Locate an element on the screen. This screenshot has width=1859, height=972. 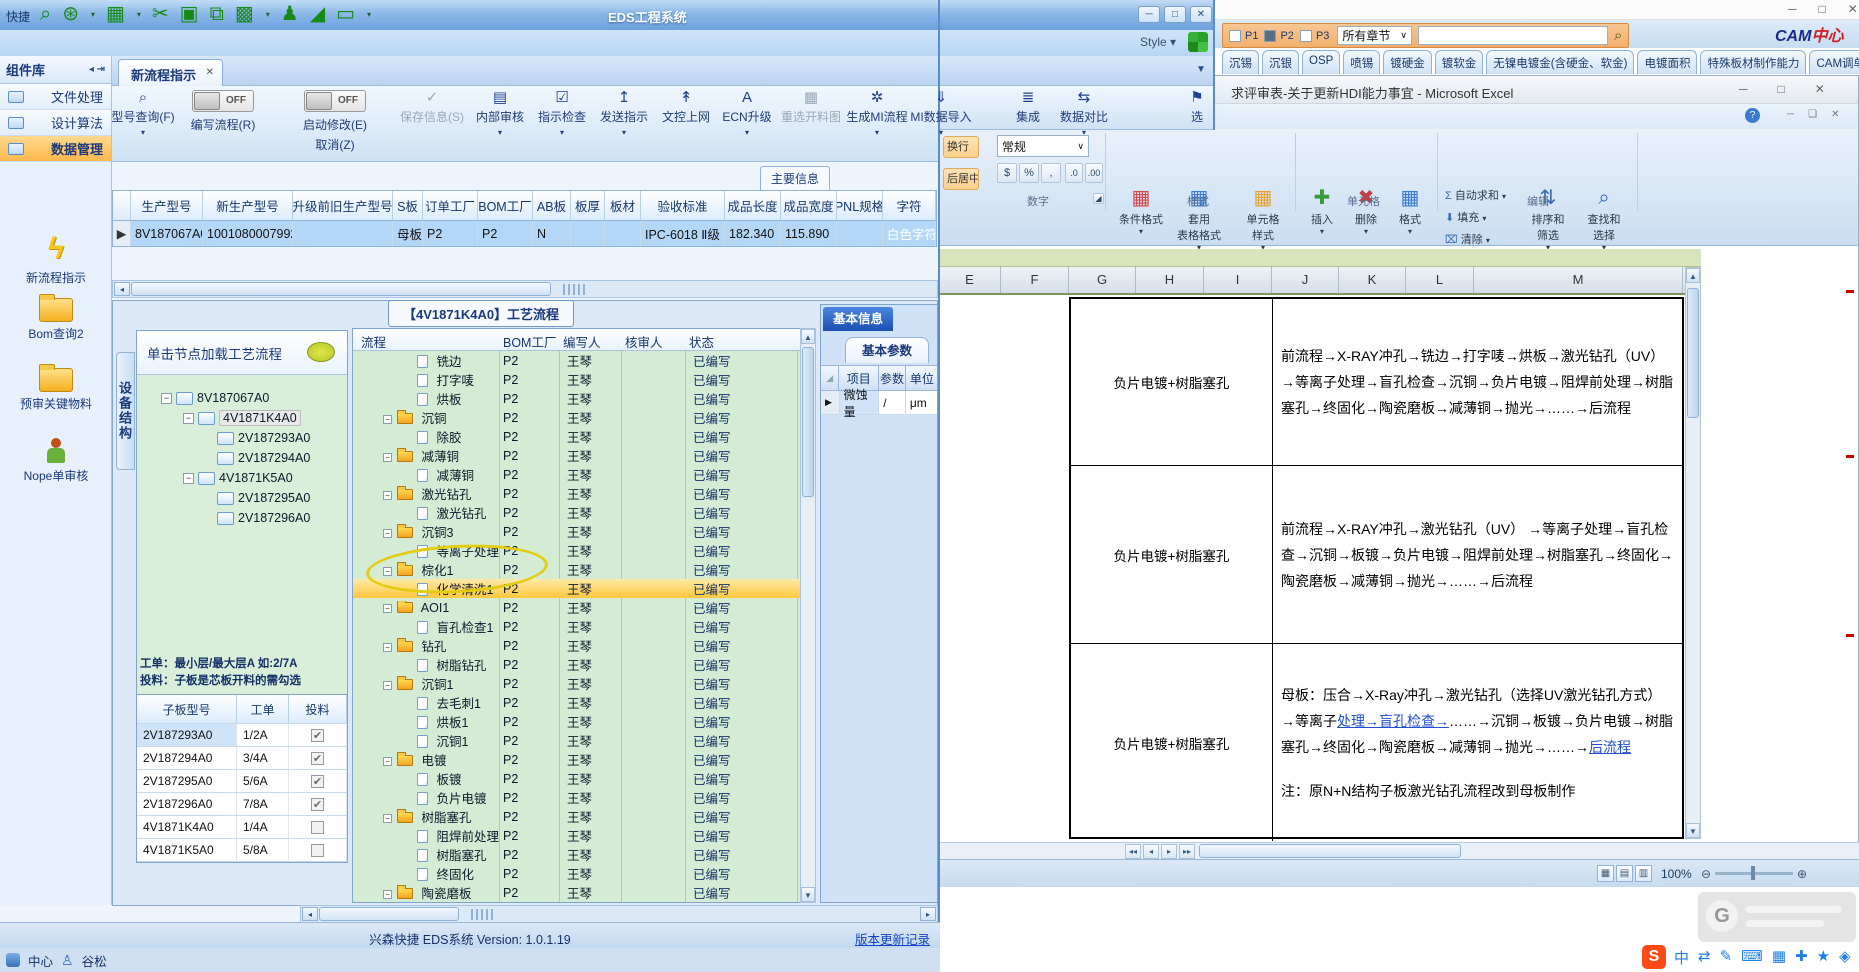
flow-node-label: AOI1 is located at coordinates (434, 607).